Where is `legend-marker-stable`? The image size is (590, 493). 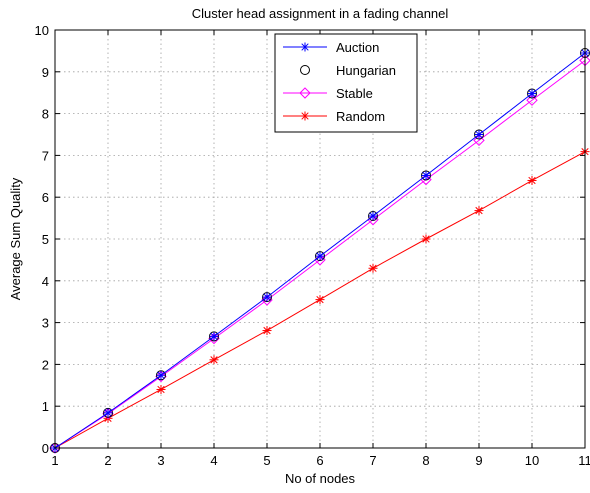 legend-marker-stable is located at coordinates (305, 93).